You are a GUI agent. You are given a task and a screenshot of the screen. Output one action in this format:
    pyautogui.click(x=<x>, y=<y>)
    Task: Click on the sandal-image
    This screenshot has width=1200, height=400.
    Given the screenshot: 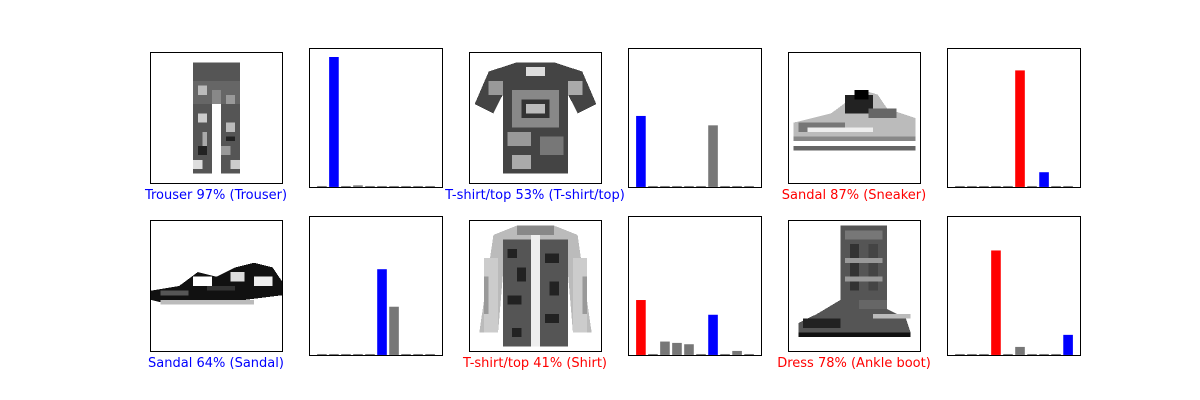 What is the action you would take?
    pyautogui.click(x=216, y=283)
    